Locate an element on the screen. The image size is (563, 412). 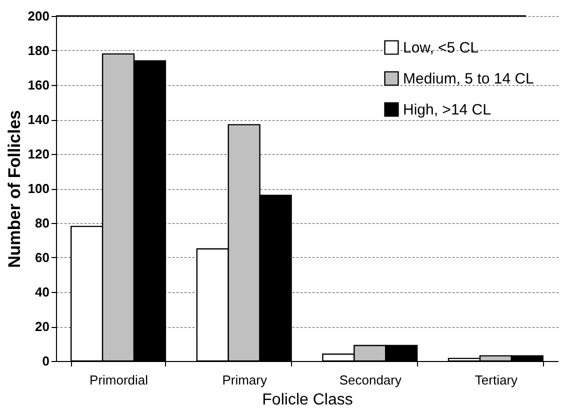
x-tick-label: Primary is located at coordinates (245, 380).